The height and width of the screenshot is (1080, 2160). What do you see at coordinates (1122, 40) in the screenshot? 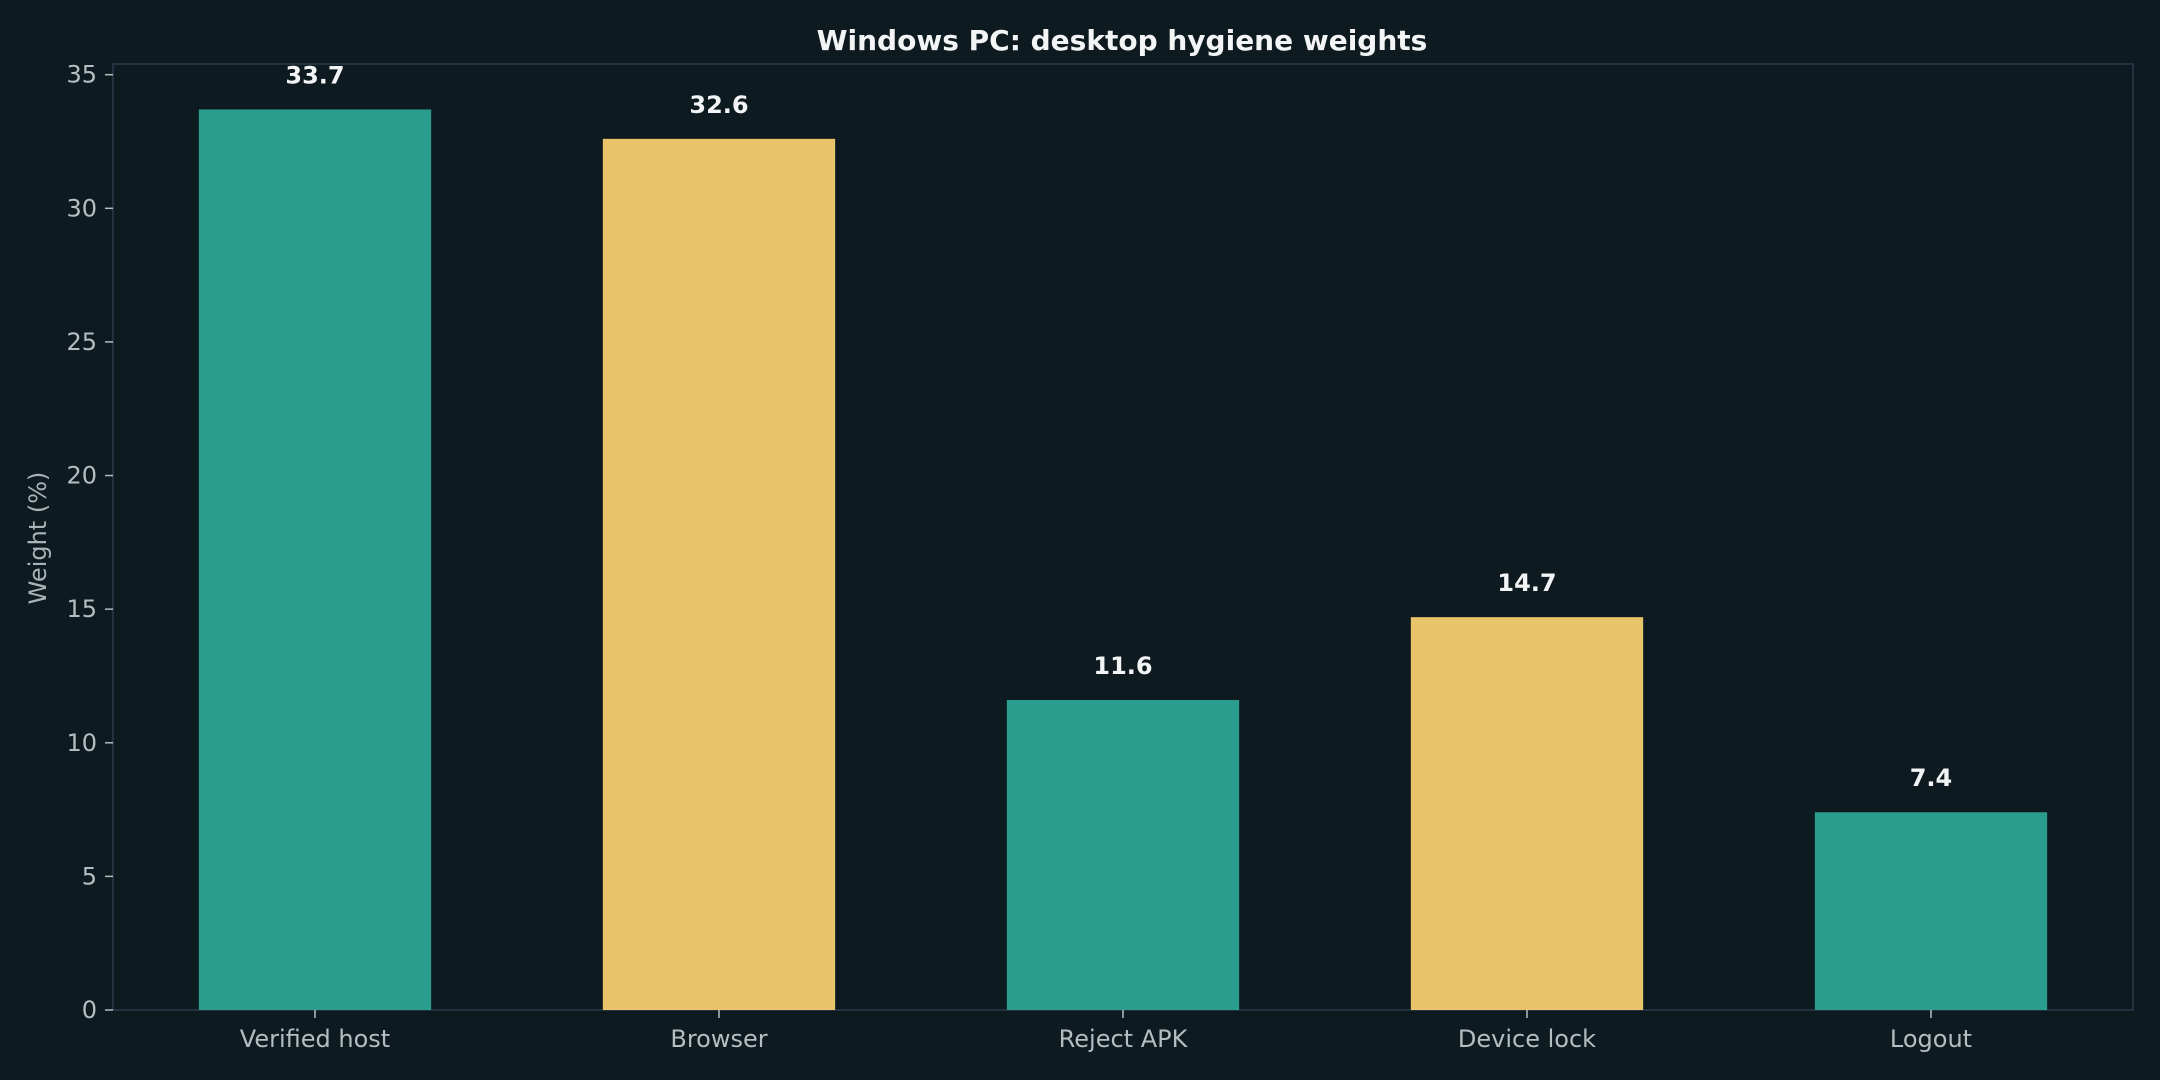
I see `chart-title: Windows PC: desktop hygiene weights` at bounding box center [1122, 40].